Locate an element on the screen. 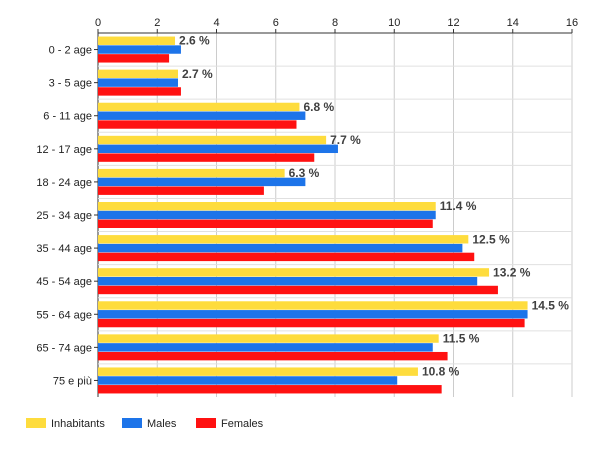 Image resolution: width=600 pixels, height=450 pixels. data-label: 2.6 % is located at coordinates (194, 41).